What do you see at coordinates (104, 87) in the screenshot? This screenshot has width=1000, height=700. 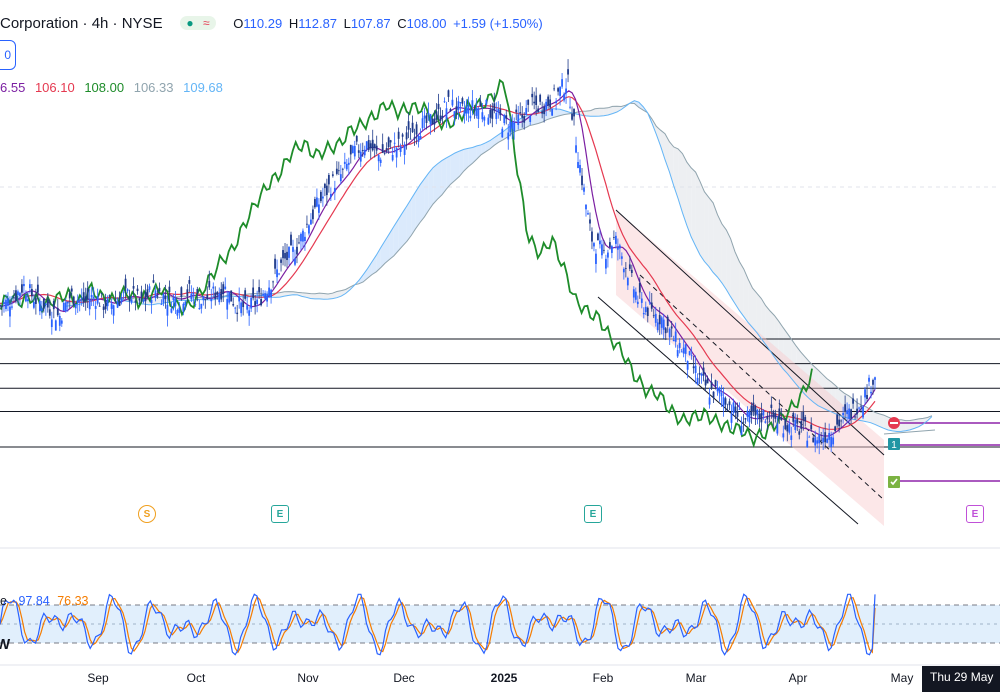 I see `ichimoku-value-lag: 108.00` at bounding box center [104, 87].